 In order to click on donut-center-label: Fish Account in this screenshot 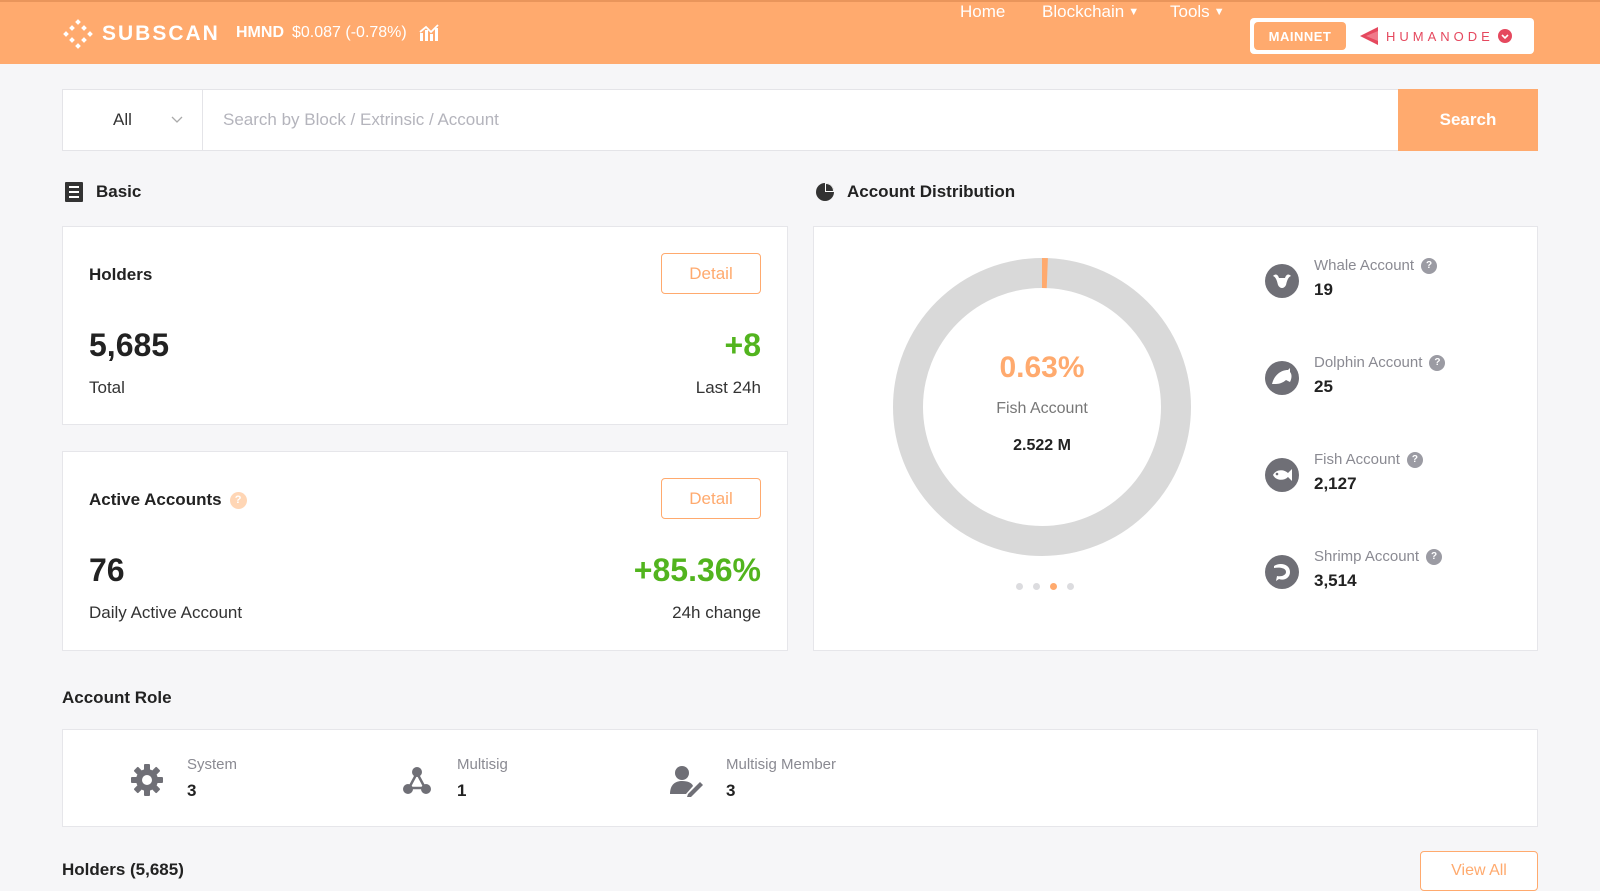, I will do `click(1042, 409)`.